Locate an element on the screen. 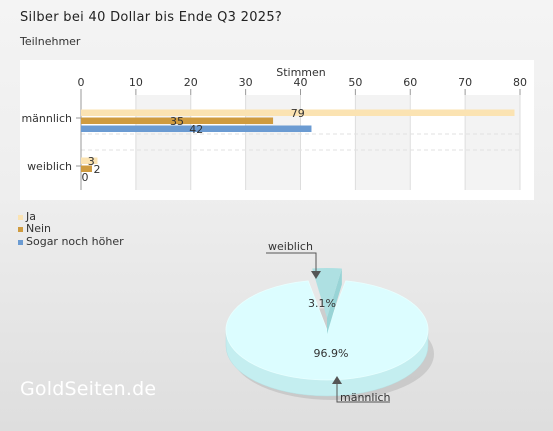 The width and height of the screenshot is (553, 431). x-tick-label: 0 is located at coordinates (81, 82).